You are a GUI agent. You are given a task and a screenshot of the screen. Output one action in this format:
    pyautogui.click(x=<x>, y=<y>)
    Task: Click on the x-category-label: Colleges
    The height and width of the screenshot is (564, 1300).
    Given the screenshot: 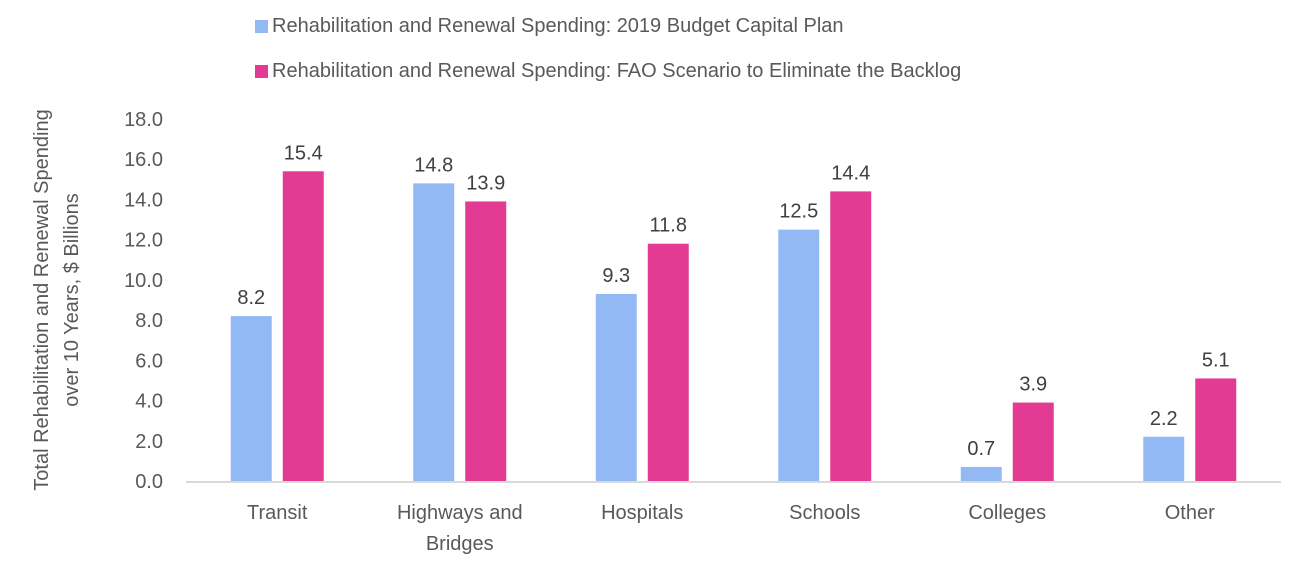 What is the action you would take?
    pyautogui.click(x=1007, y=513)
    